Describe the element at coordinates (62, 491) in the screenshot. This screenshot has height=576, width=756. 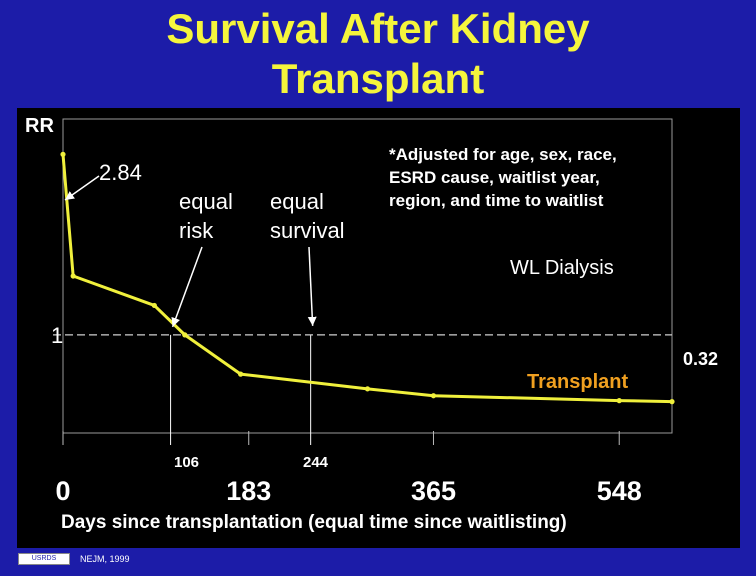
I see `x-tick-label: 0` at that location.